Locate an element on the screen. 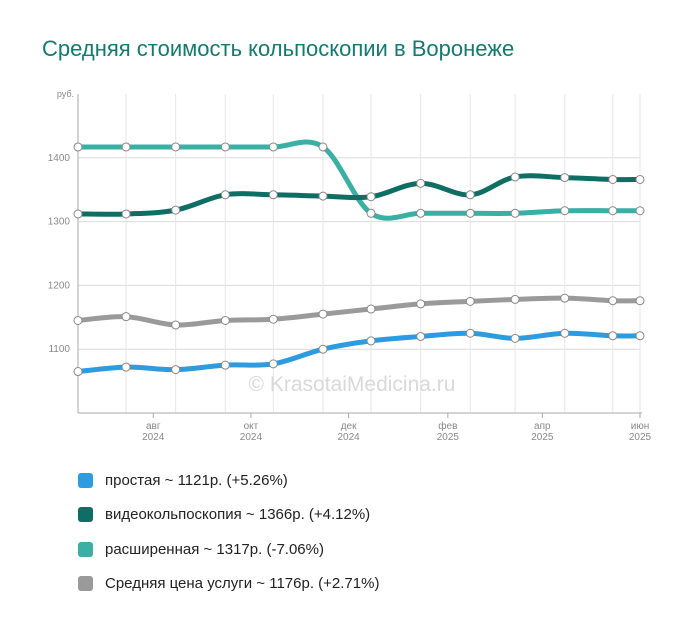 This screenshot has width=700, height=625. legend-label: расширенная ~ 1317р. (-7.06%) is located at coordinates (214, 549).